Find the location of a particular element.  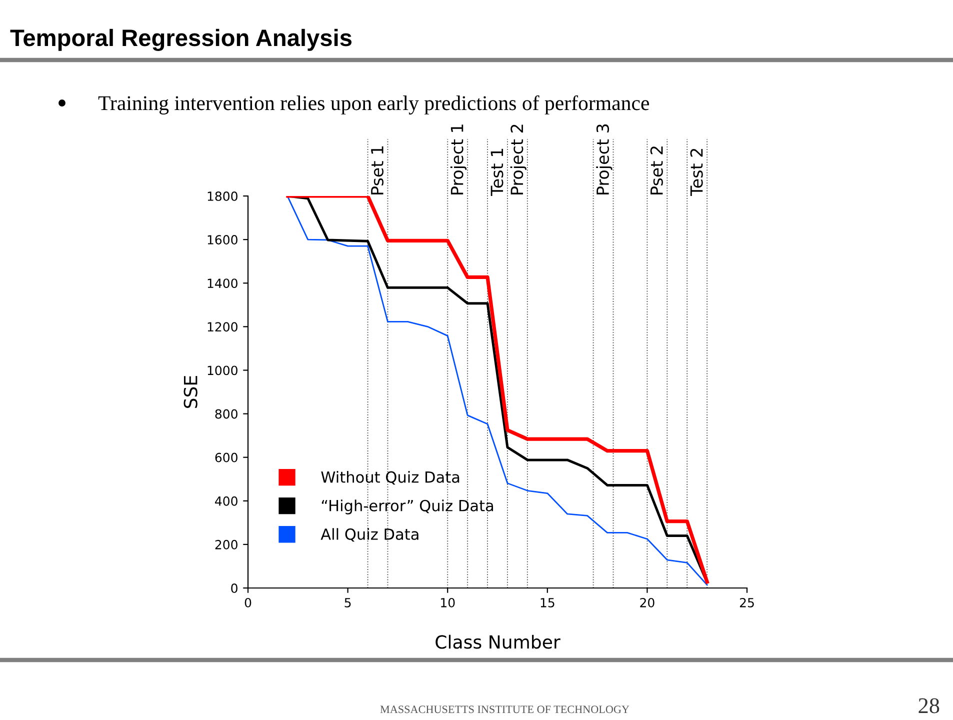

y-tick-label: 800 is located at coordinates (226, 414).